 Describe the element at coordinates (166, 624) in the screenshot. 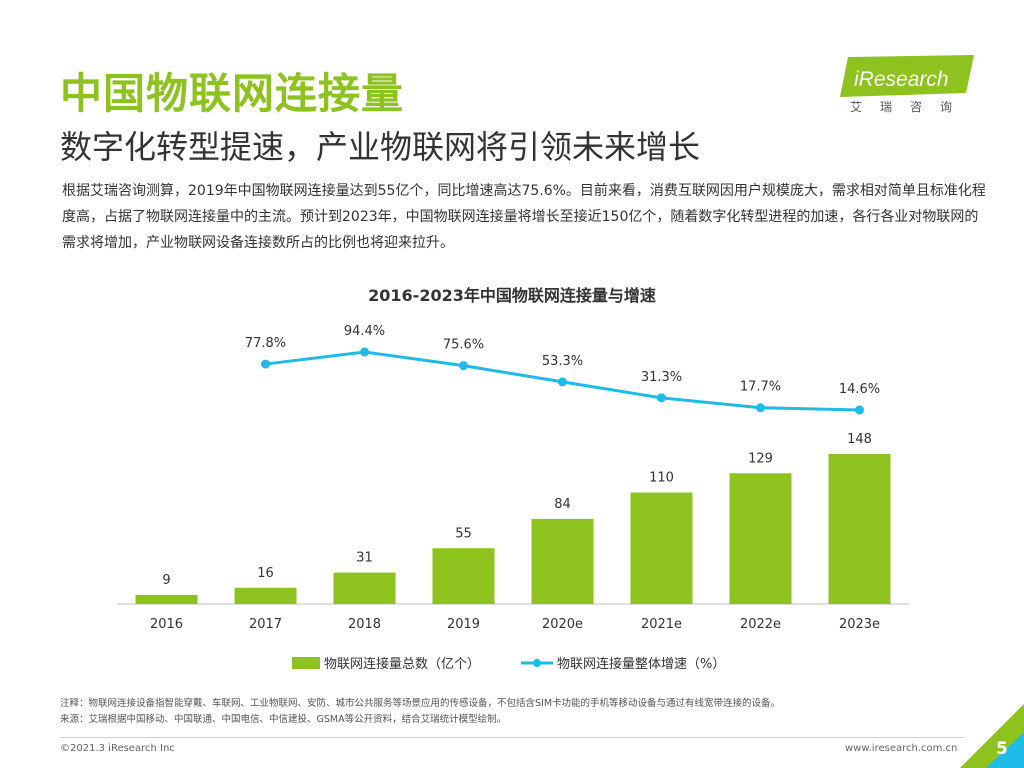

I see `x-tick-label-2016: 2016` at that location.